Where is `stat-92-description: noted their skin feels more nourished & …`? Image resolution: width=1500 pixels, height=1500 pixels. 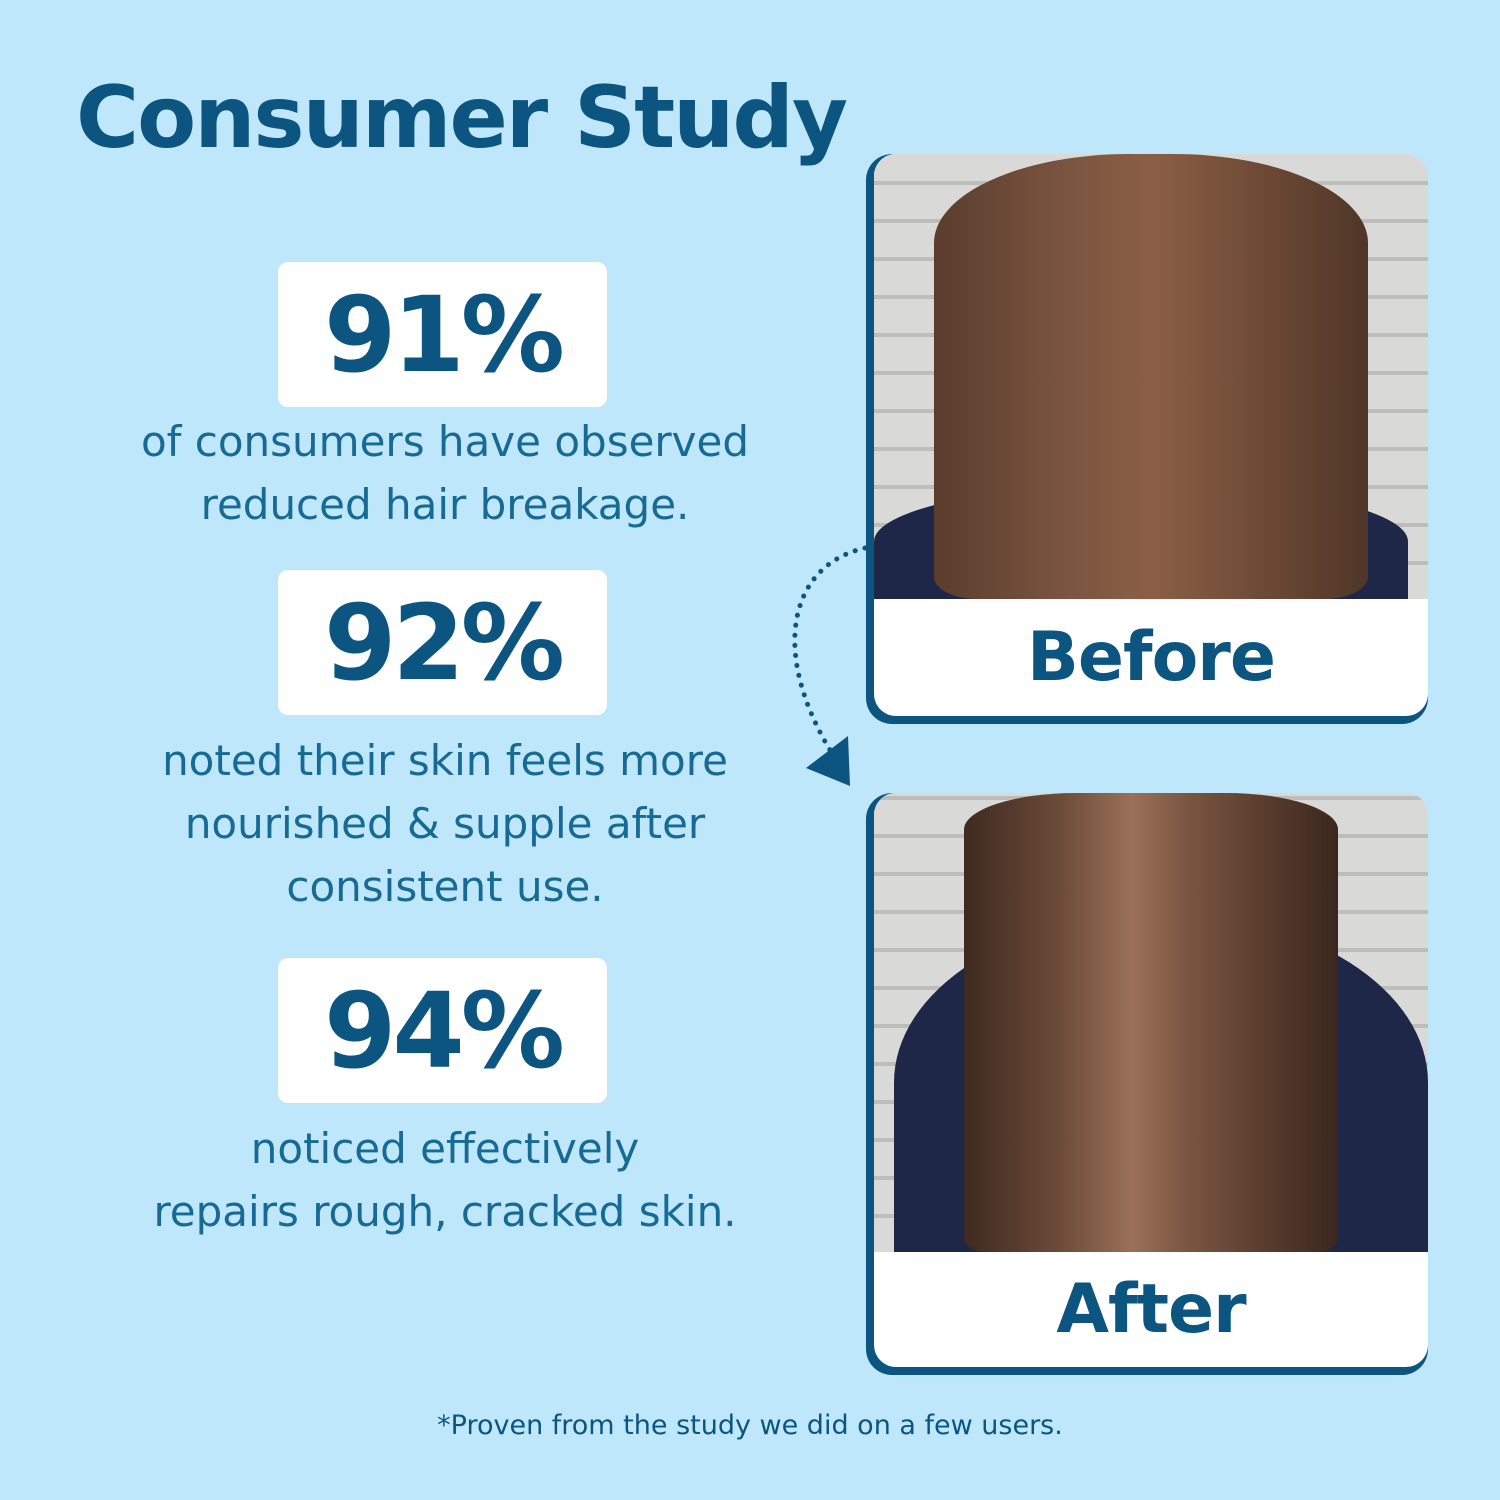 stat-92-description: noted their skin feels more nourished & … is located at coordinates (445, 823).